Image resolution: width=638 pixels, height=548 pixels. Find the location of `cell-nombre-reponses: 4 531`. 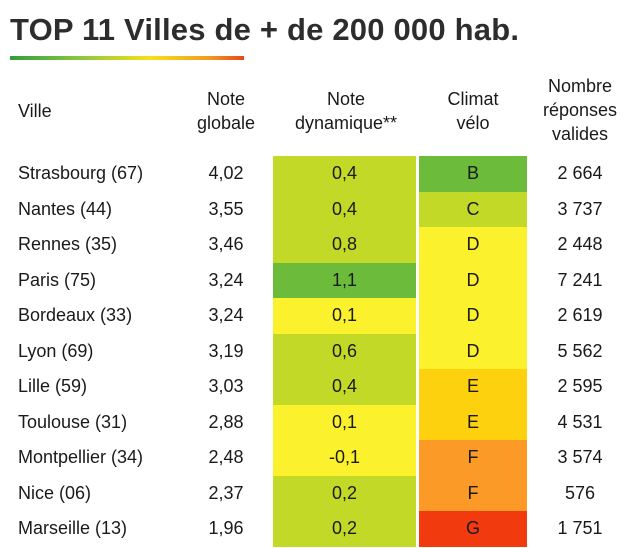

cell-nombre-reponses: 4 531 is located at coordinates (580, 421).